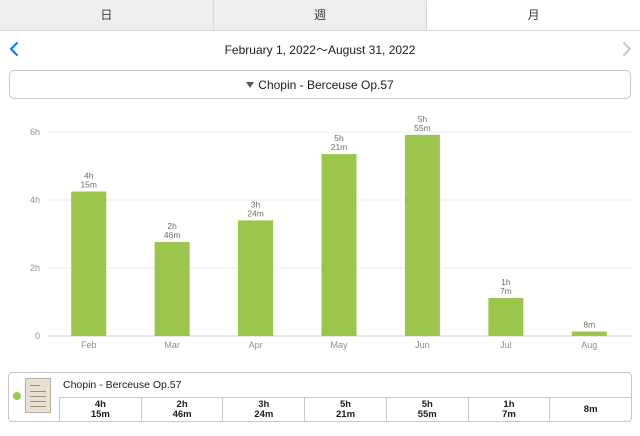  What do you see at coordinates (256, 204) in the screenshot?
I see `bar-value-label: 3h` at bounding box center [256, 204].